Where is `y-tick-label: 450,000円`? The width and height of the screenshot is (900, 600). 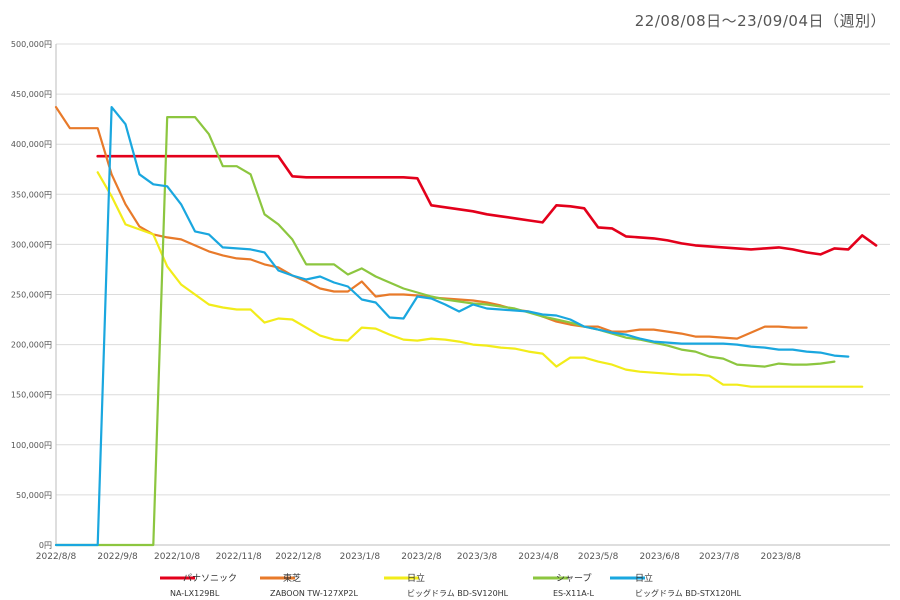
y-tick-label: 450,000円 is located at coordinates (31, 94).